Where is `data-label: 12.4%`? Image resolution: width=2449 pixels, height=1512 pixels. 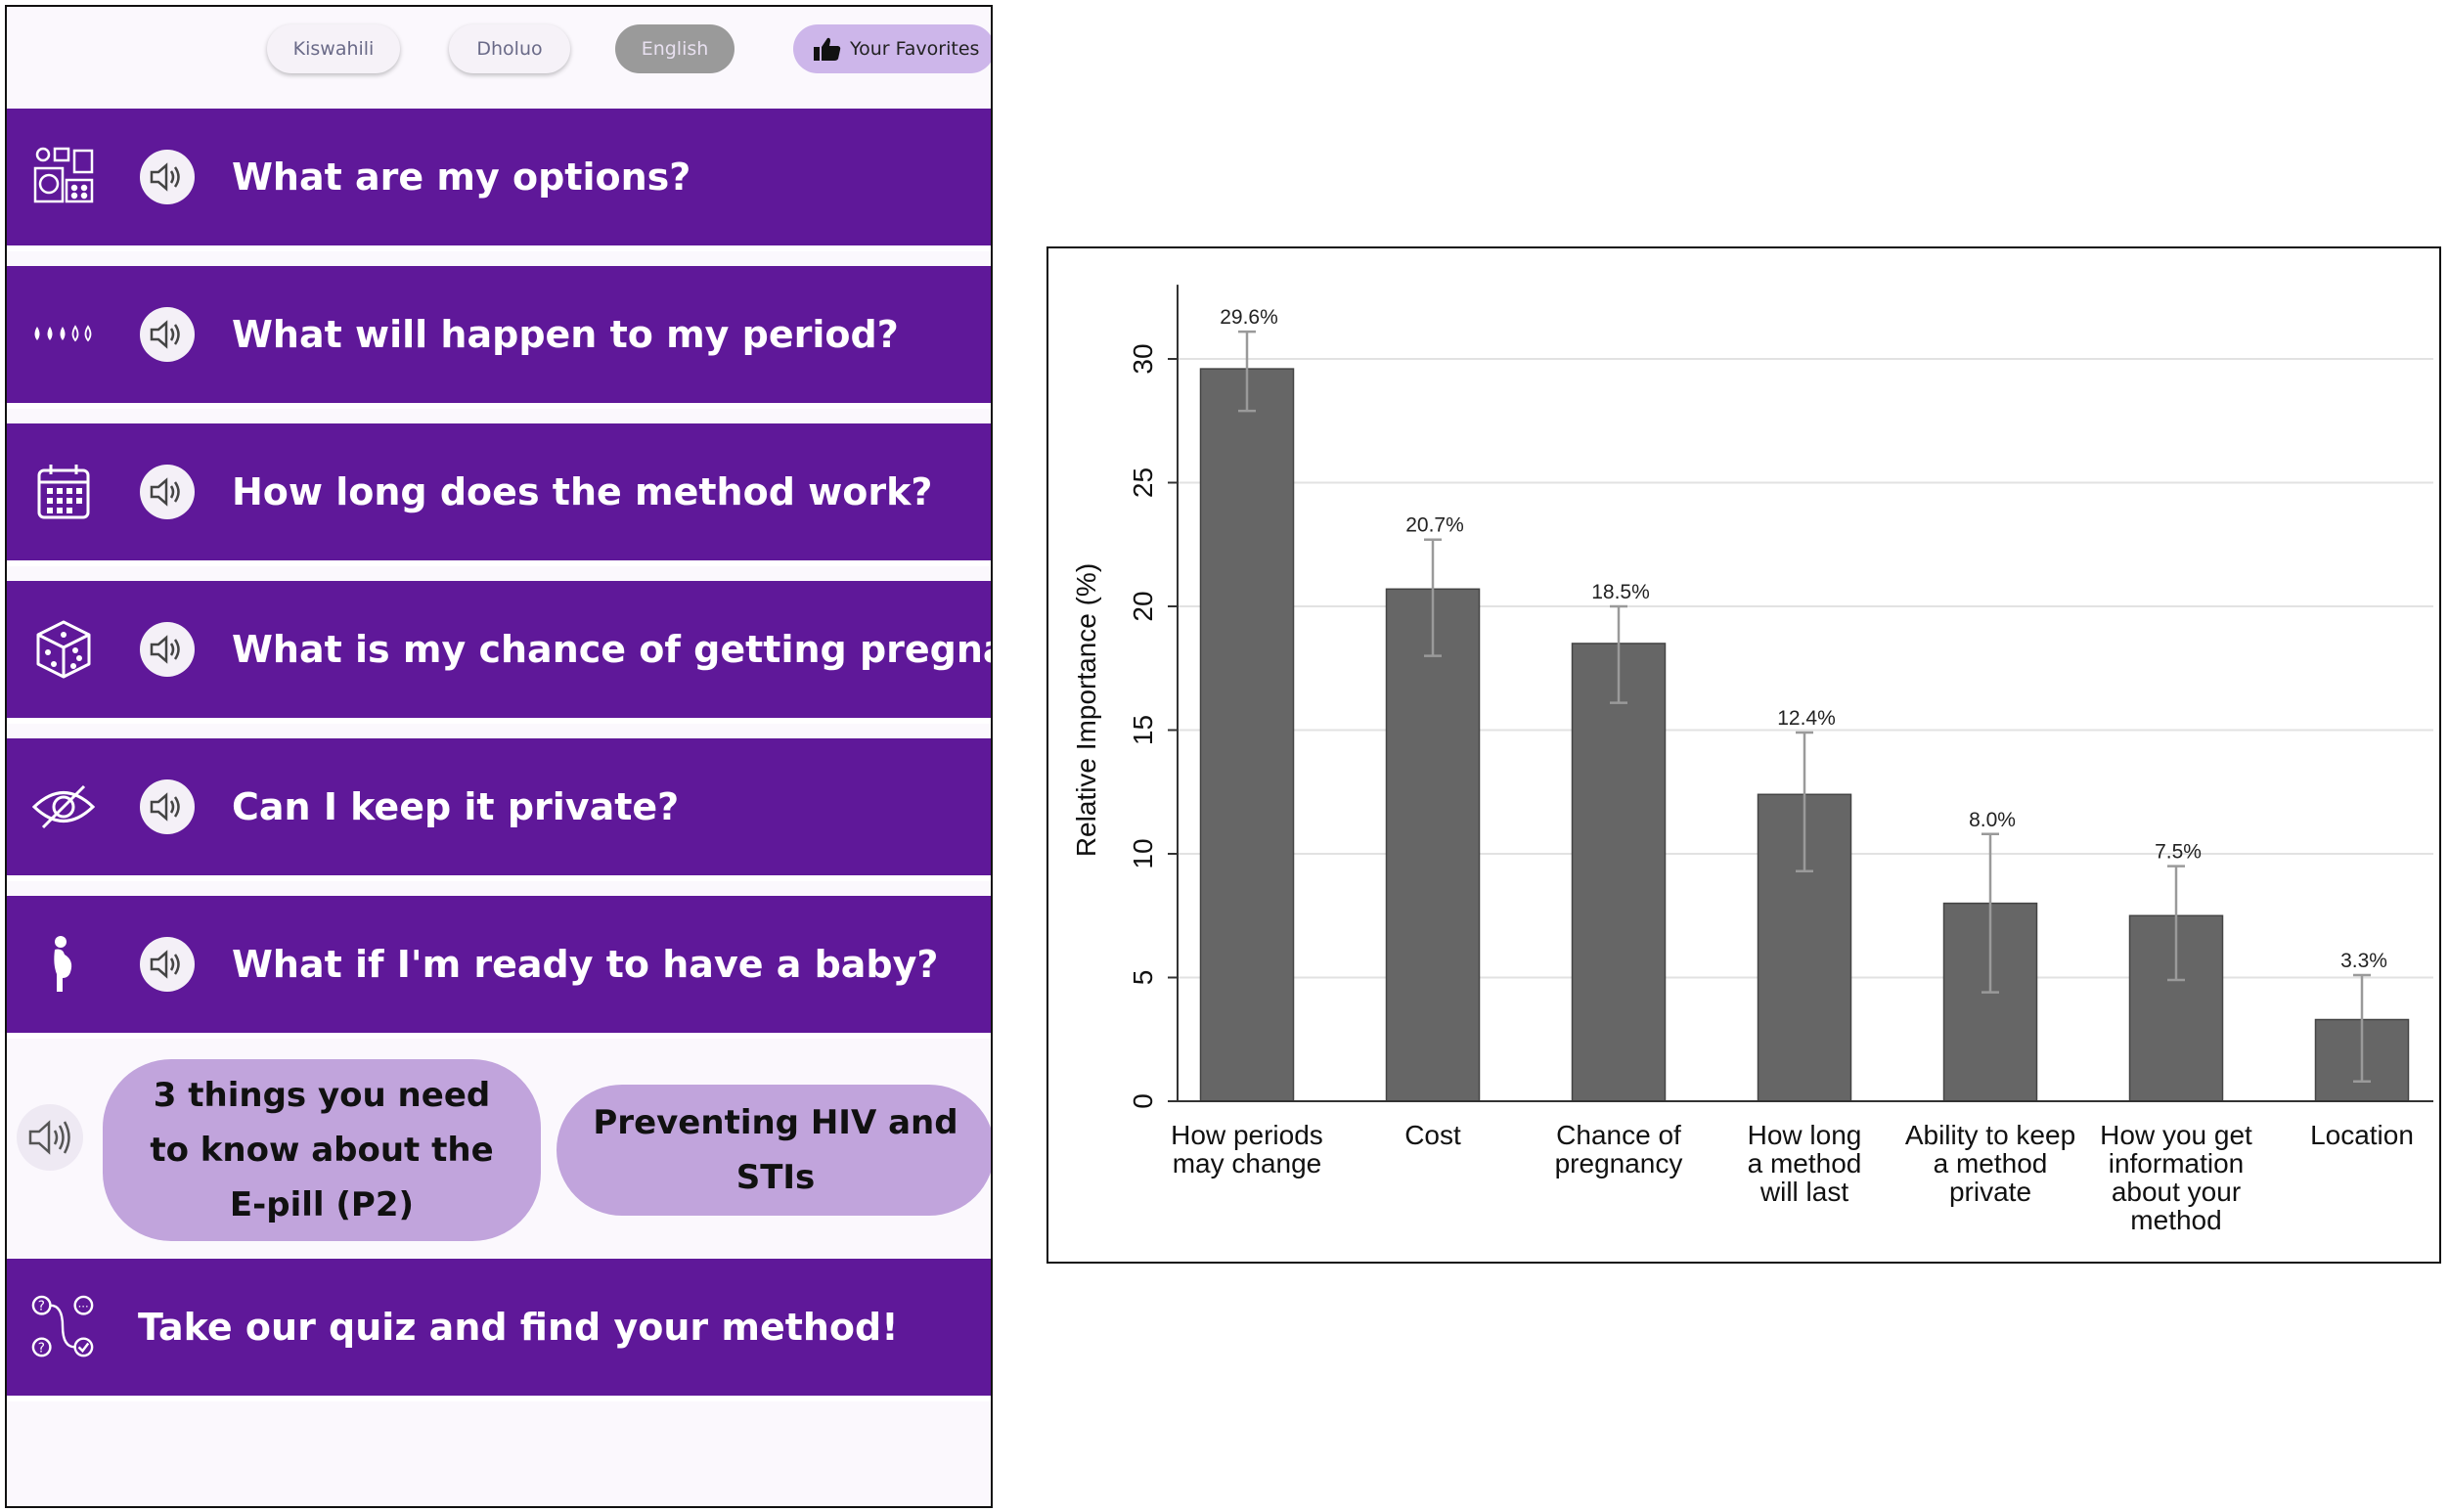
data-label: 12.4% is located at coordinates (1806, 718).